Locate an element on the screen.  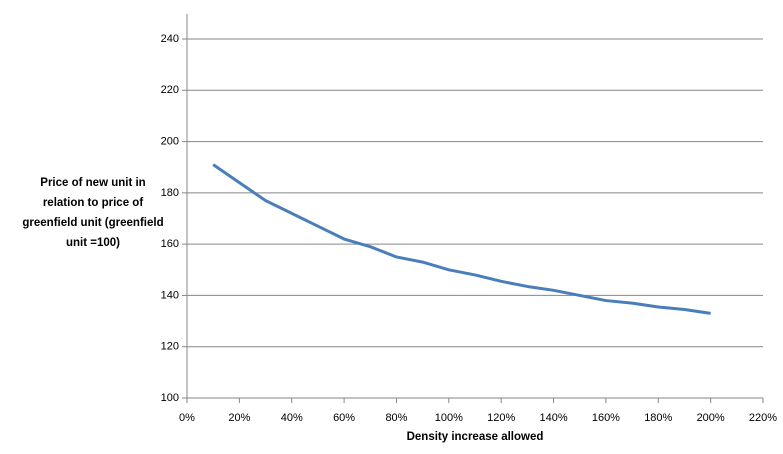
x-axis-title: Density increase allowed is located at coordinates (475, 437).